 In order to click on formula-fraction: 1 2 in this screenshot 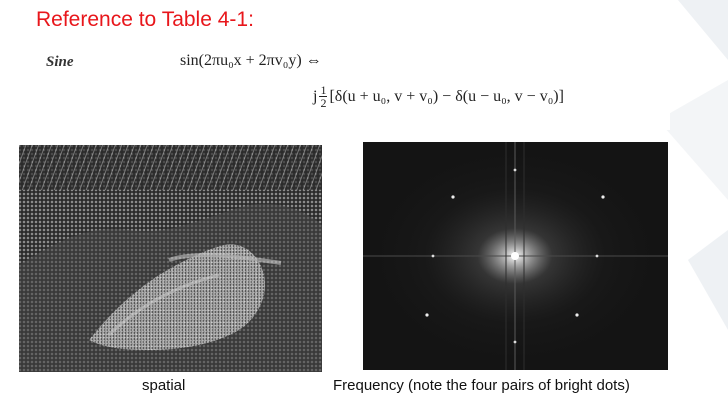, I will do `click(323, 96)`.